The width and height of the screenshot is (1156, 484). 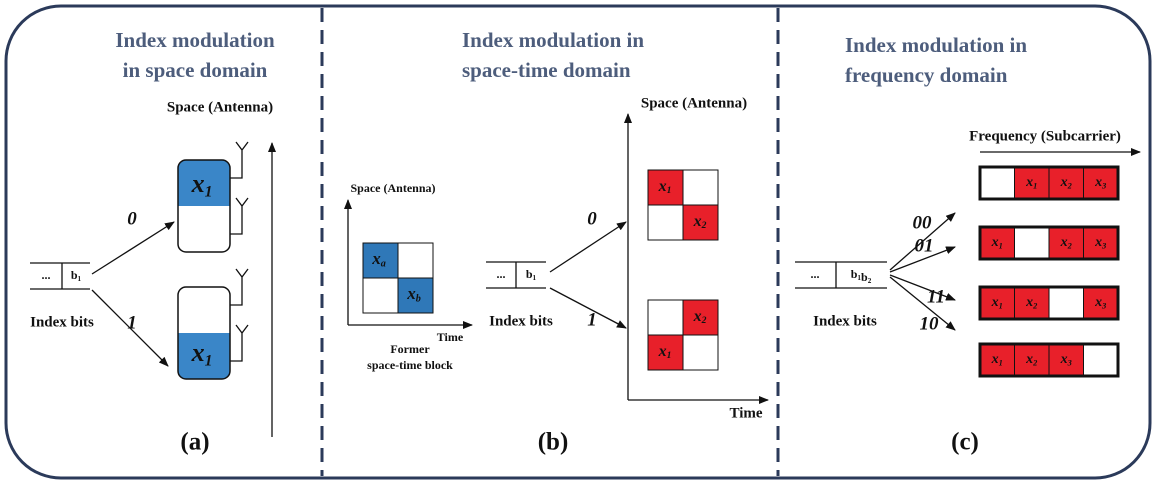 I want to click on symbol-sub: a, so click(x=383, y=264).